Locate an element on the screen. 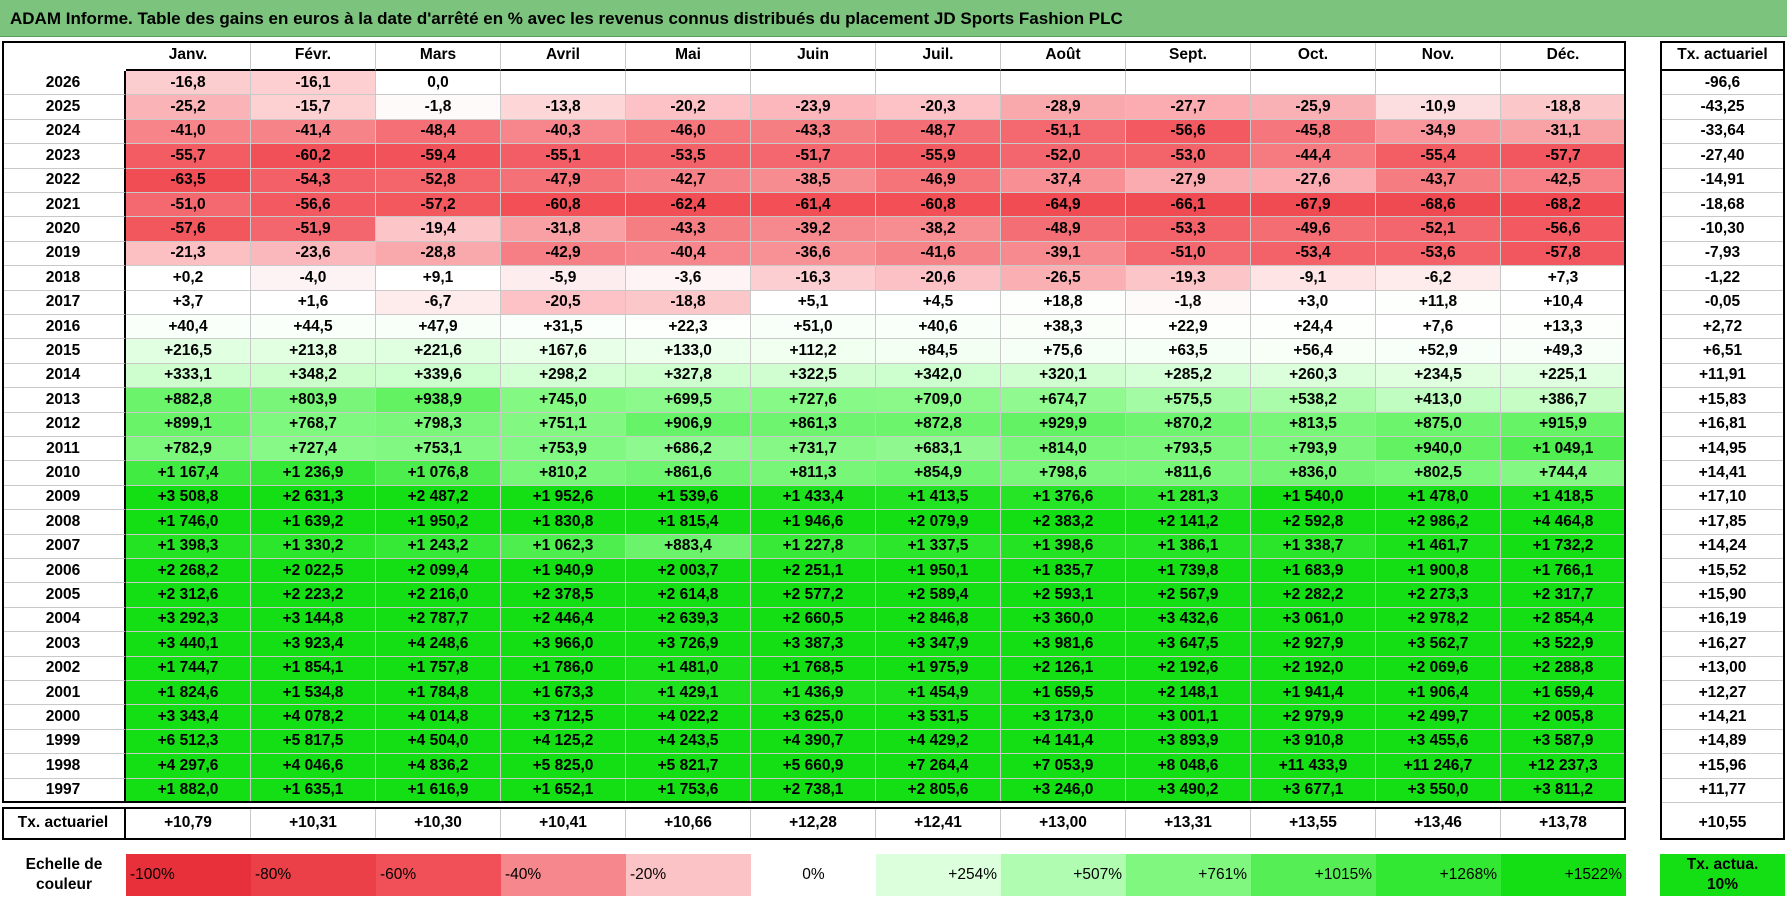  footer-rate-cell: +12,41 is located at coordinates (938, 823).